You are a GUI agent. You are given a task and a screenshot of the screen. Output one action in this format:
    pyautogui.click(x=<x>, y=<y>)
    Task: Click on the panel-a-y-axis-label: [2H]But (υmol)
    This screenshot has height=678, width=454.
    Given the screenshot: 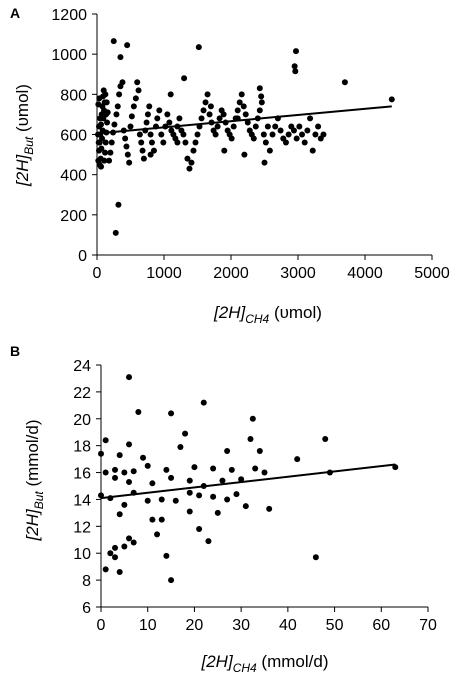 What is the action you would take?
    pyautogui.click(x=24, y=135)
    